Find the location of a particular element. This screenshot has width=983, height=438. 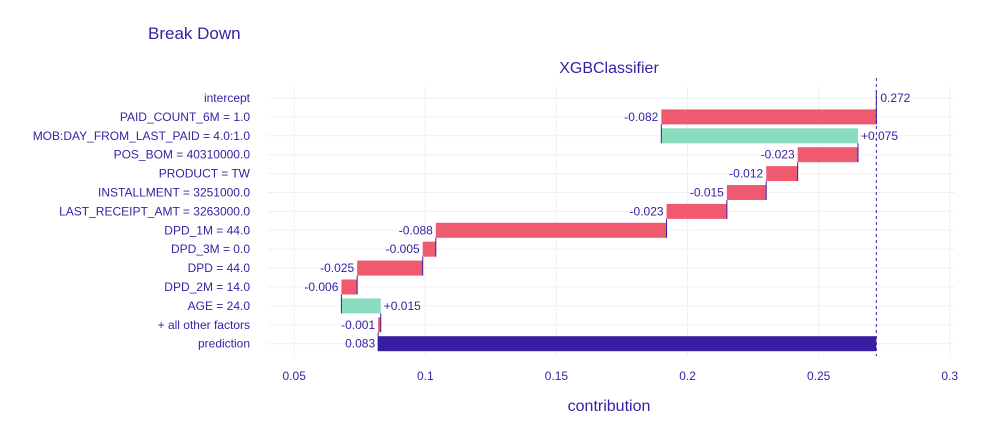

value-label: 0.272 is located at coordinates (895, 98).